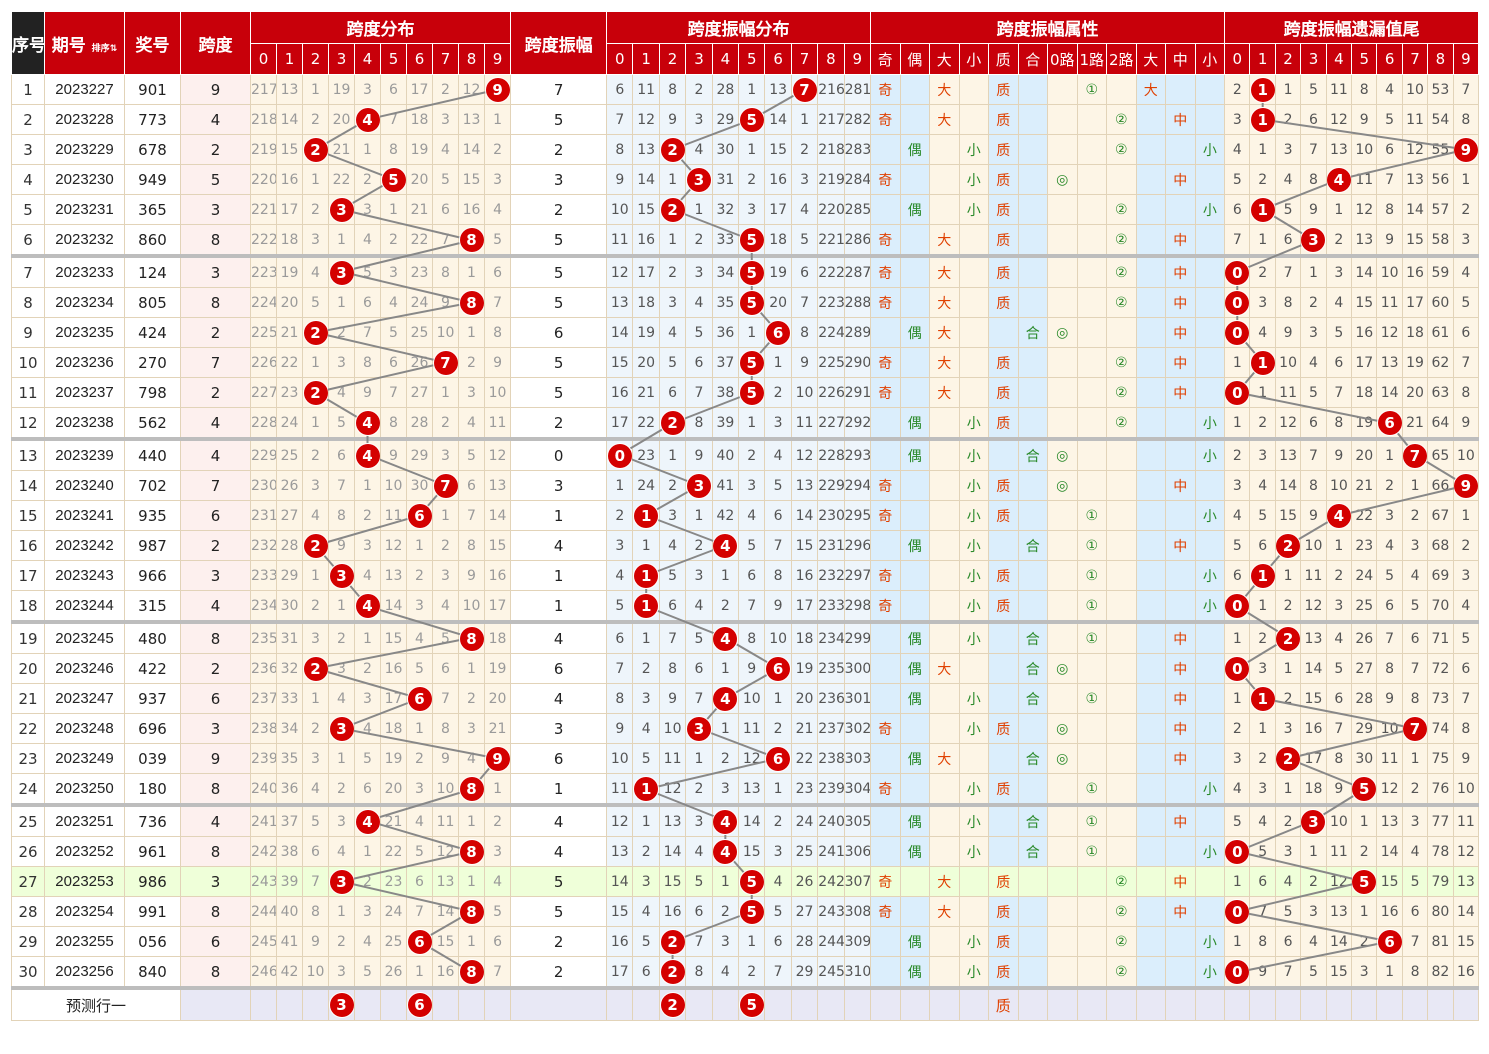 This screenshot has width=1489, height=1054. Describe the element at coordinates (804, 820) in the screenshot. I see `amp-dist-cell: 24` at that location.